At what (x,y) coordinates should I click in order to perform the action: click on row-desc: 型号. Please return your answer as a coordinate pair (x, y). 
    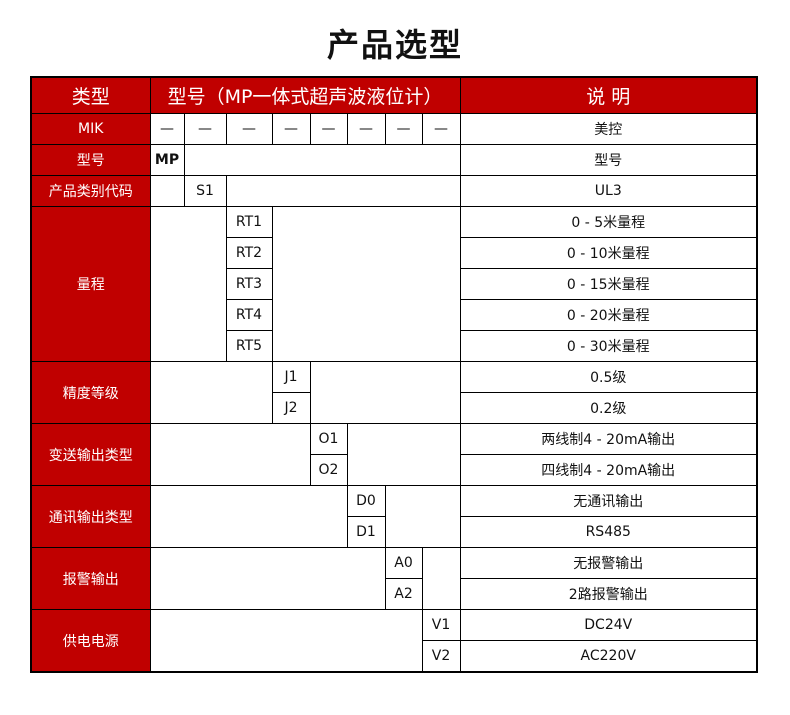
    Looking at the image, I should click on (608, 160).